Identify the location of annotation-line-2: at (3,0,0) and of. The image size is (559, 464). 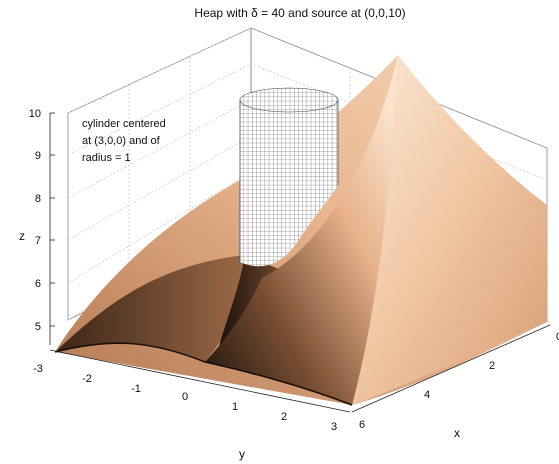
(121, 141).